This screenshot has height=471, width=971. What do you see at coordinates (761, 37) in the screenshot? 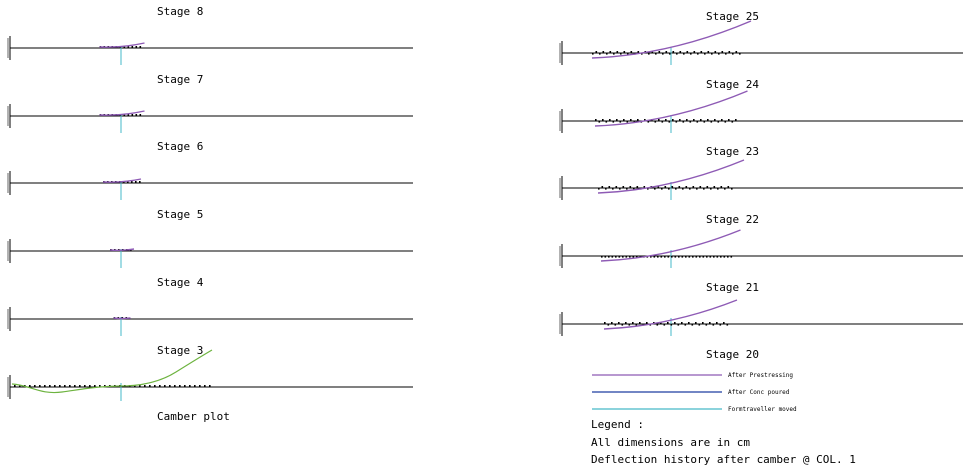
I see `stage-panel-25: Stage 25` at bounding box center [761, 37].